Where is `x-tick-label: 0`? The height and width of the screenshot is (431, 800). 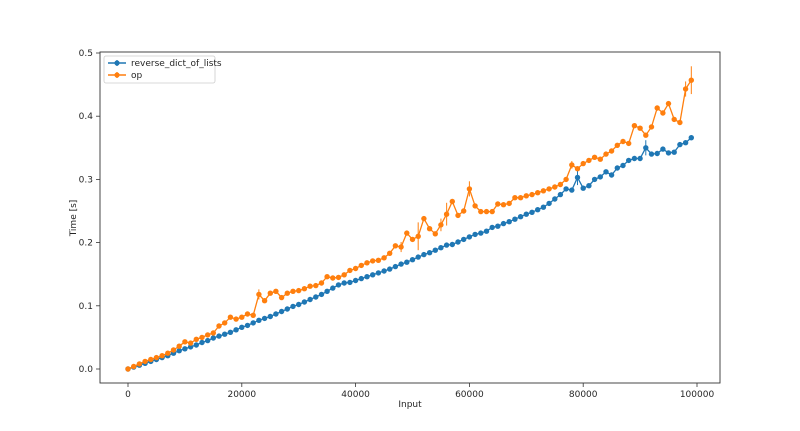
x-tick-label: 0 is located at coordinates (128, 395).